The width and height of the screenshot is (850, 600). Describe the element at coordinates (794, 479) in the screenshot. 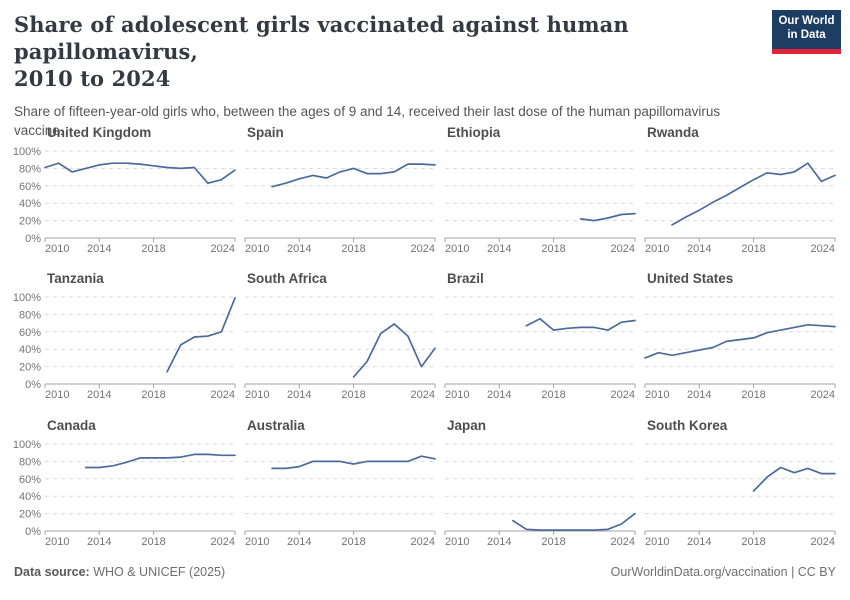

I see `line-series-south-korea` at that location.